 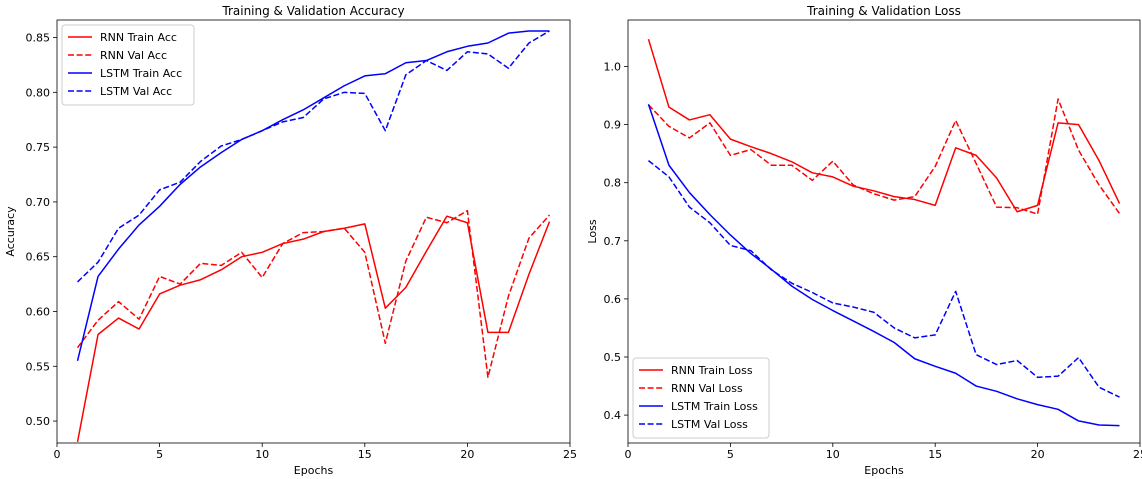 I want to click on y-tick-label: 0.70, so click(x=38, y=202).